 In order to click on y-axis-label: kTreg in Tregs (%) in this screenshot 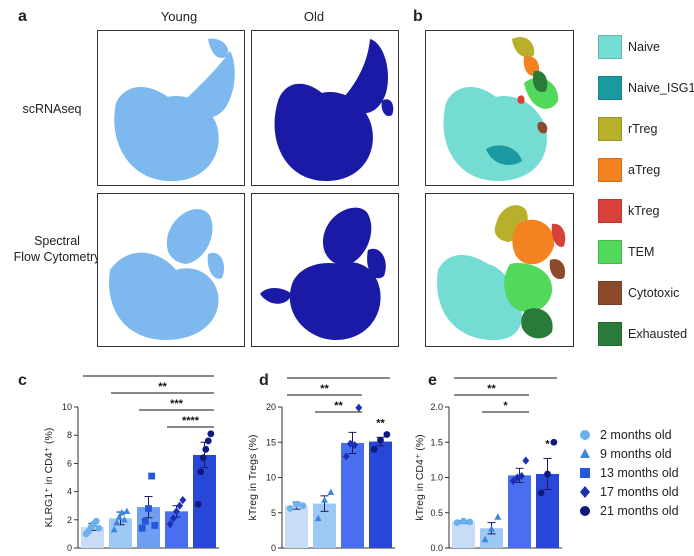, I will do `click(253, 478)`.